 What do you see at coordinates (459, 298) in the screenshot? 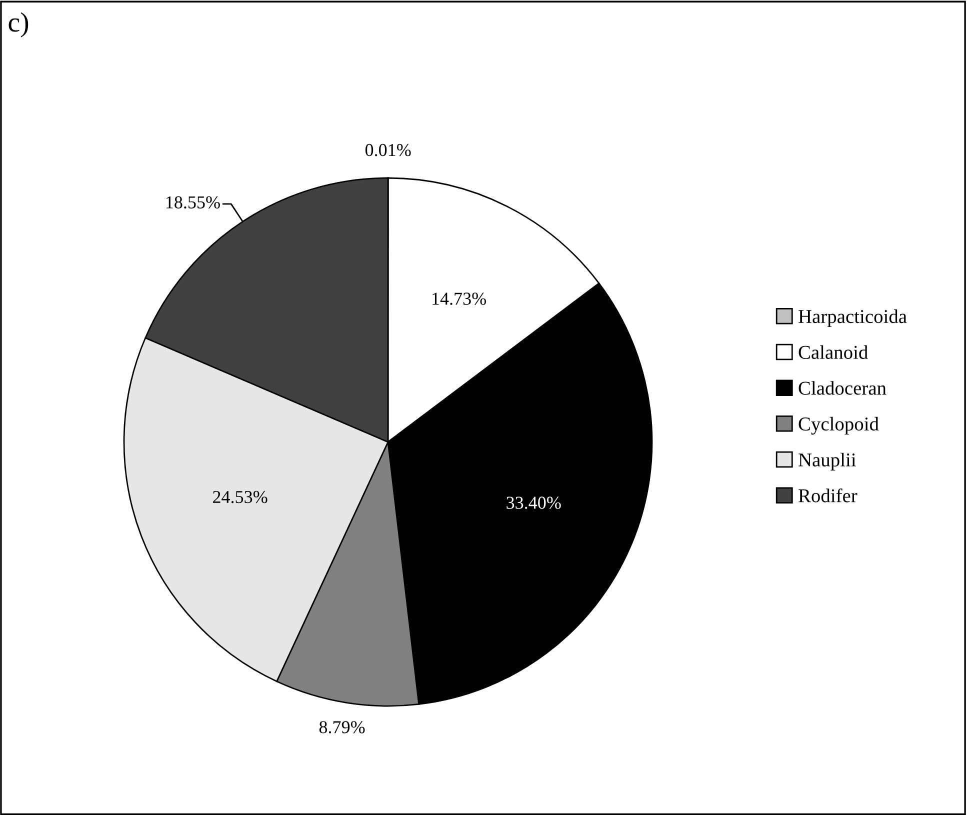
I see `data-label: 14.73%` at bounding box center [459, 298].